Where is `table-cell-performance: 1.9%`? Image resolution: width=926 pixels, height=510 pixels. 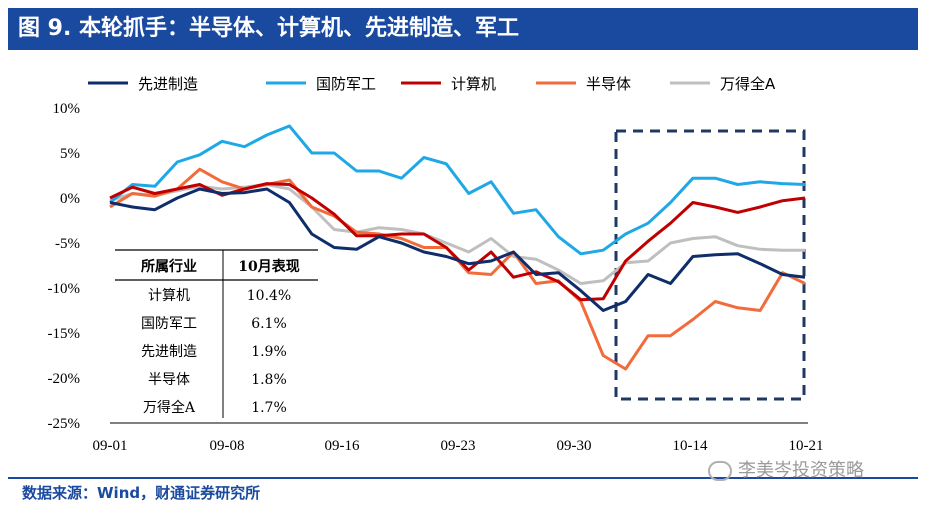
table-cell-performance: 1.9% is located at coordinates (269, 352).